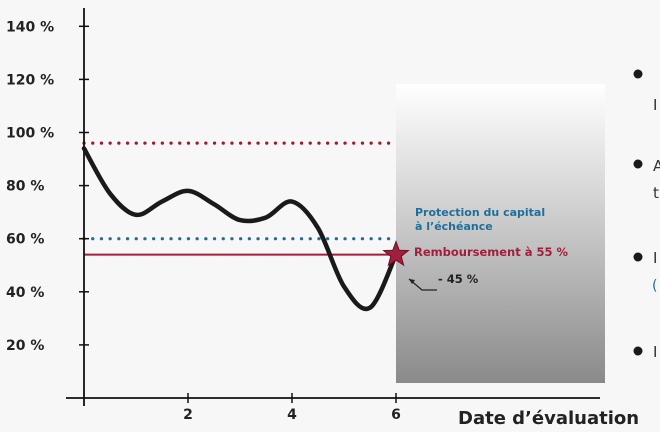  What do you see at coordinates (30, 80) in the screenshot?
I see `y-tick-label: 120 %` at bounding box center [30, 80].